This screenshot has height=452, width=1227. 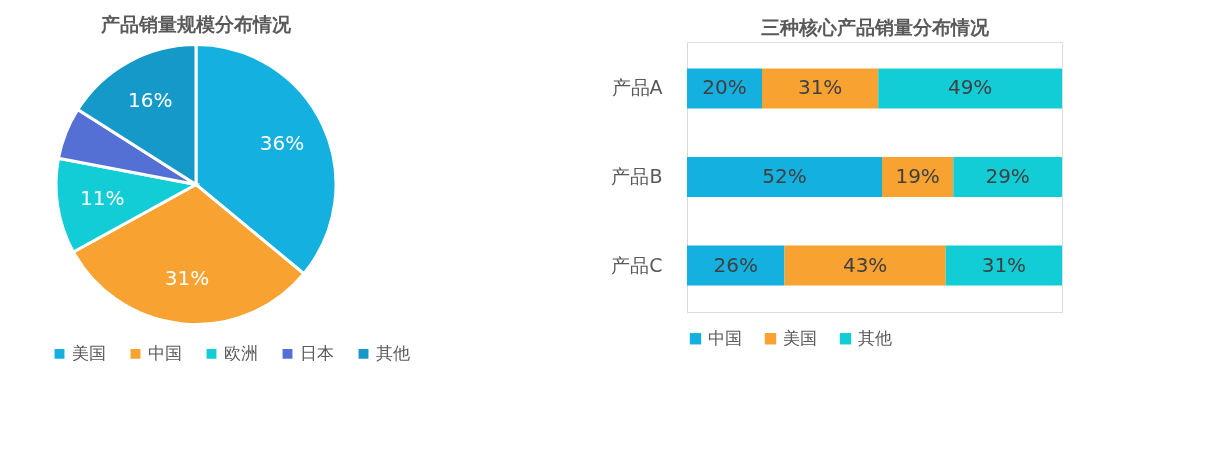 I want to click on chart-title: 产品销量规模分布情况, so click(x=196, y=23).